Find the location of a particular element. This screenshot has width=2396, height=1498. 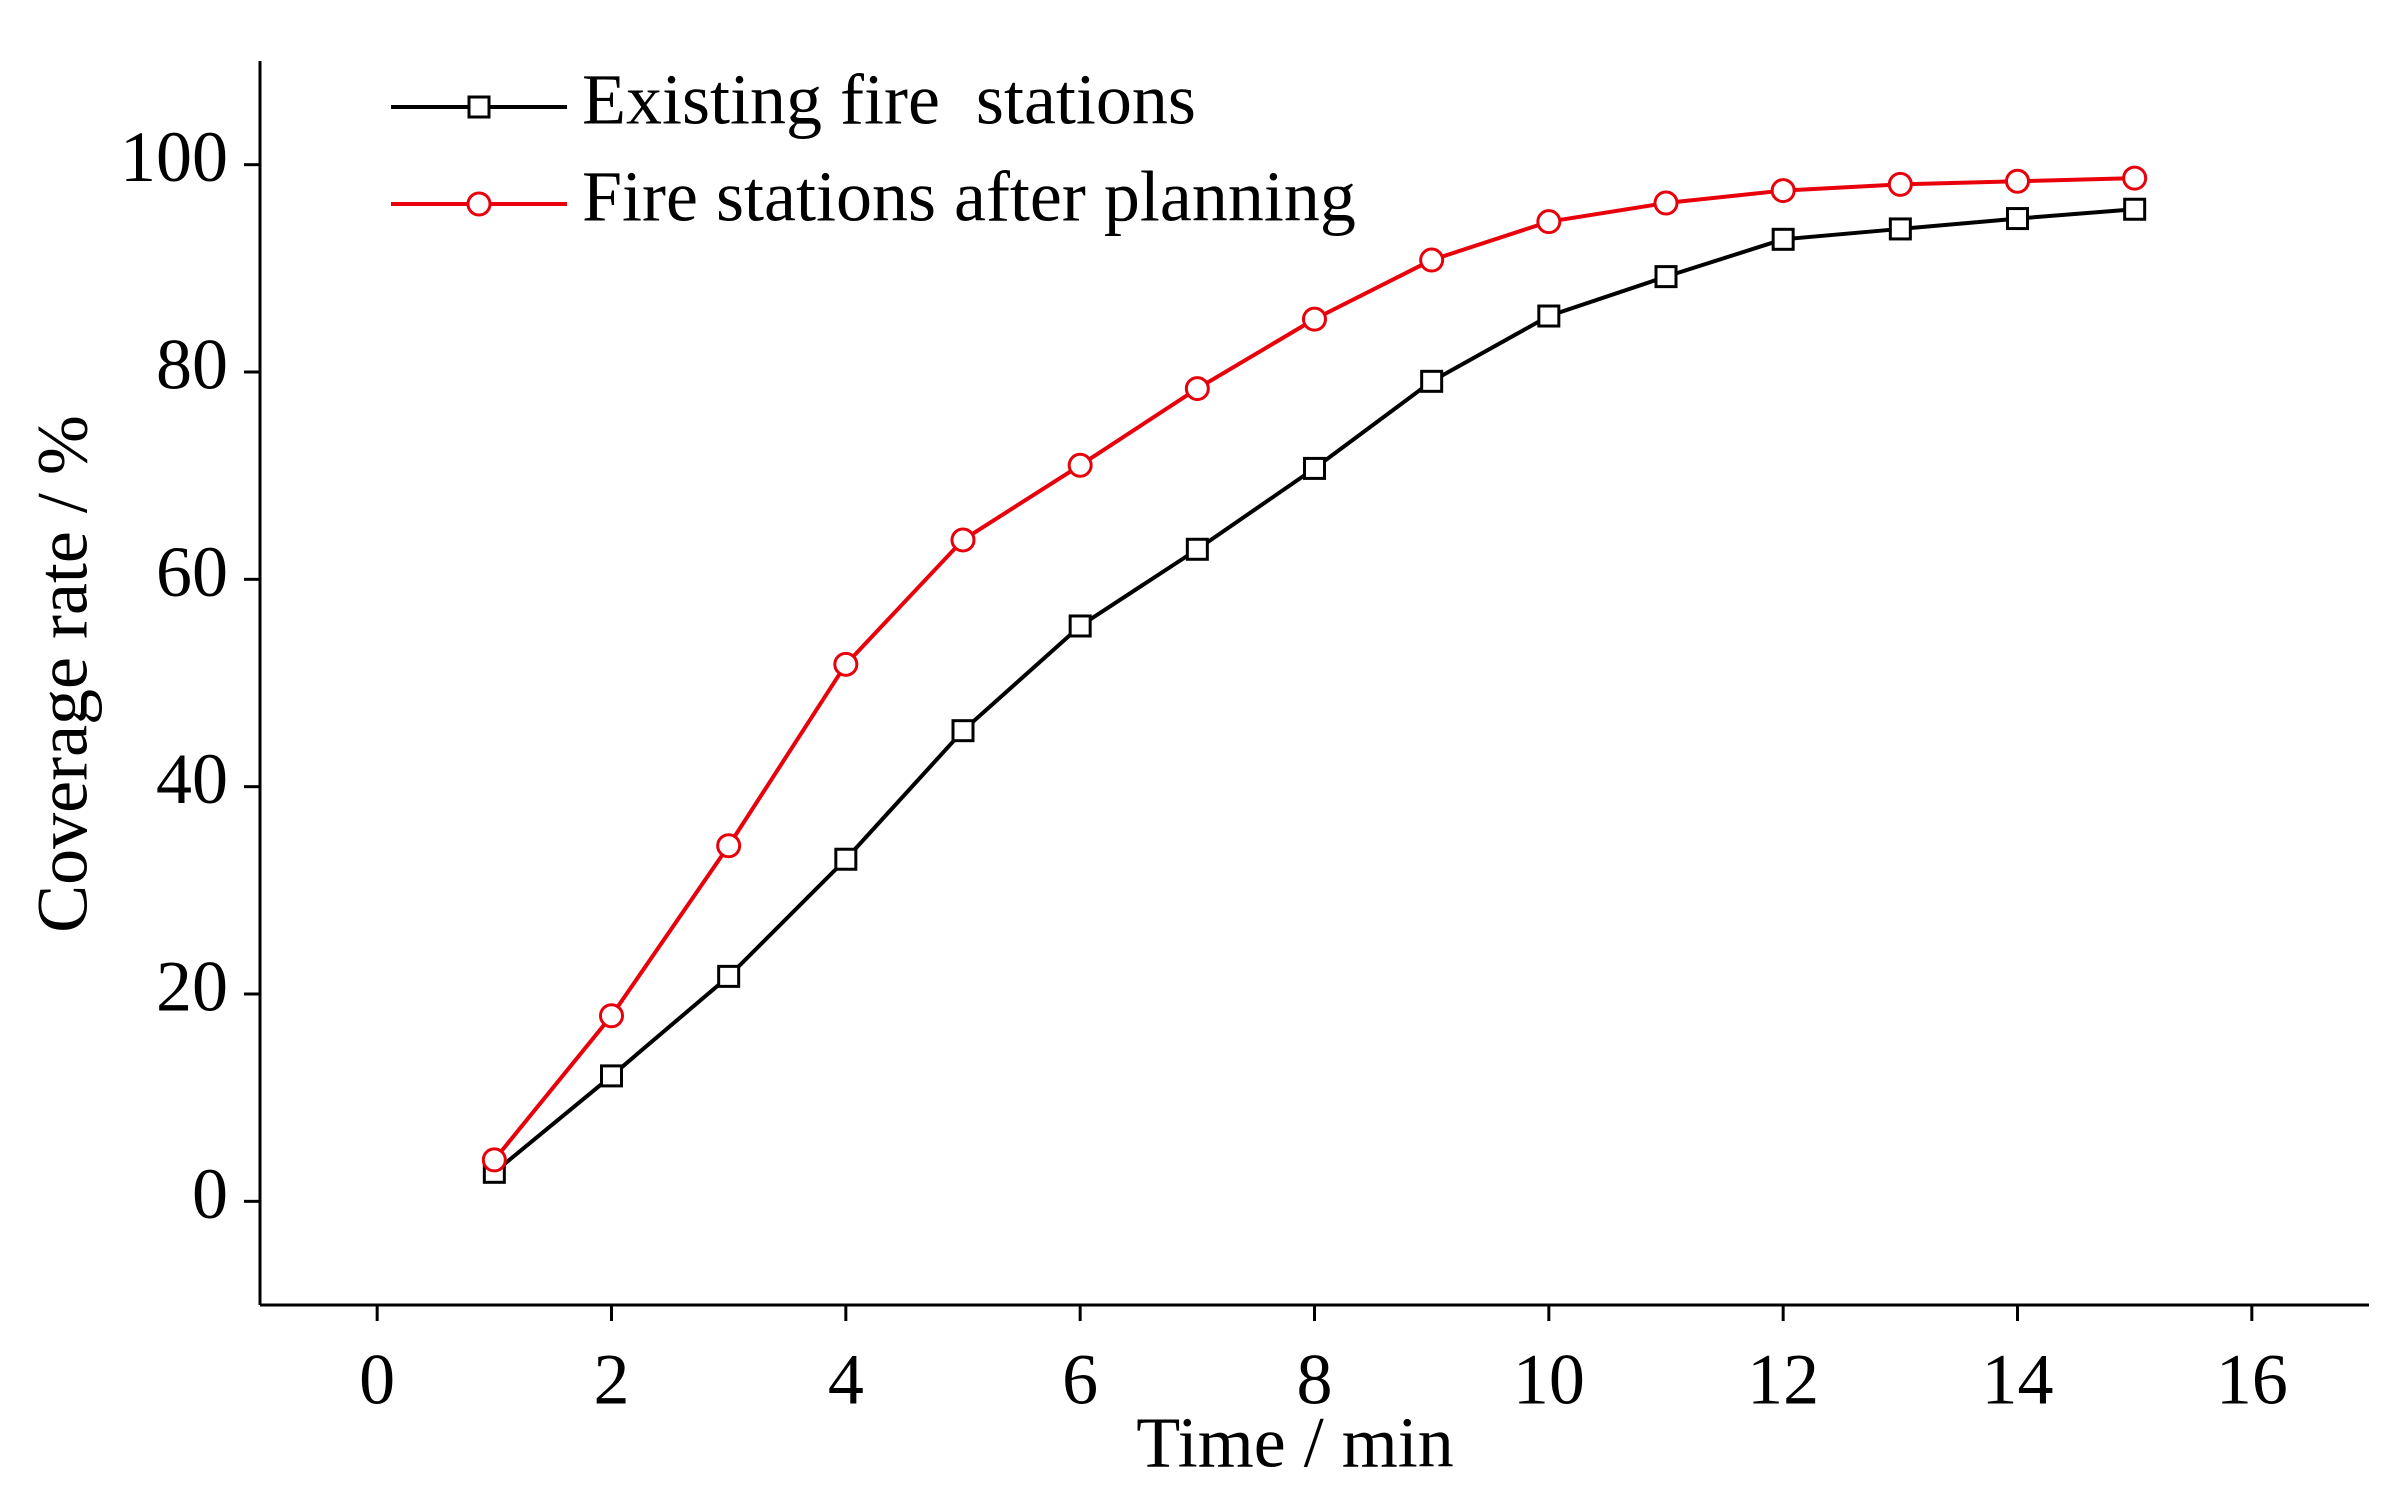

x-tick-label: 0 is located at coordinates (377, 1380).